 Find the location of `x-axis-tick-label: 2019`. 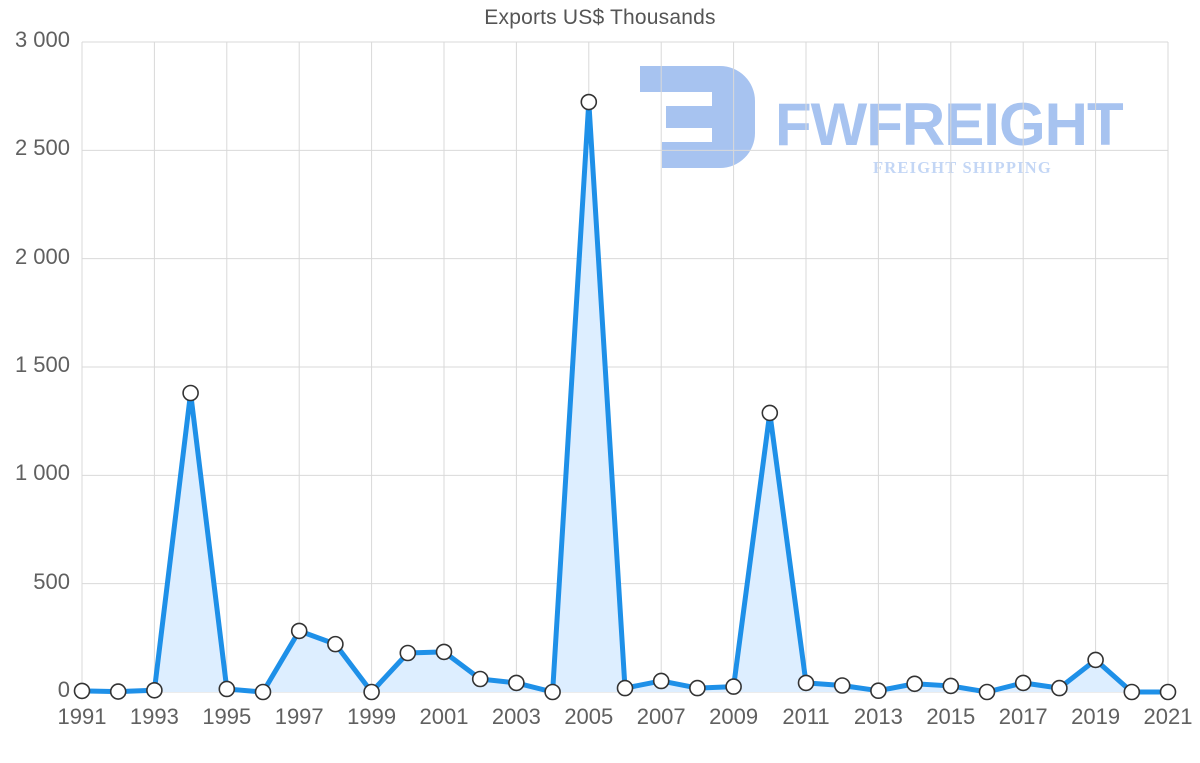

x-axis-tick-label: 2019 is located at coordinates (1096, 716).